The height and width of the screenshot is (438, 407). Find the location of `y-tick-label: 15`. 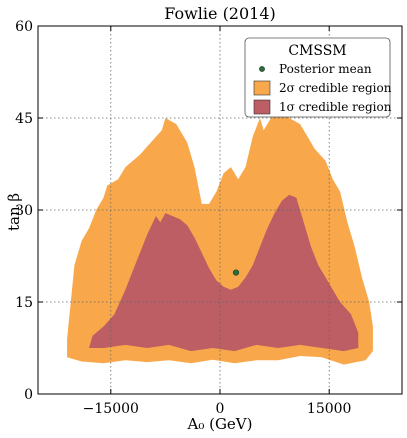

y-tick-label: 15 is located at coordinates (24, 303).